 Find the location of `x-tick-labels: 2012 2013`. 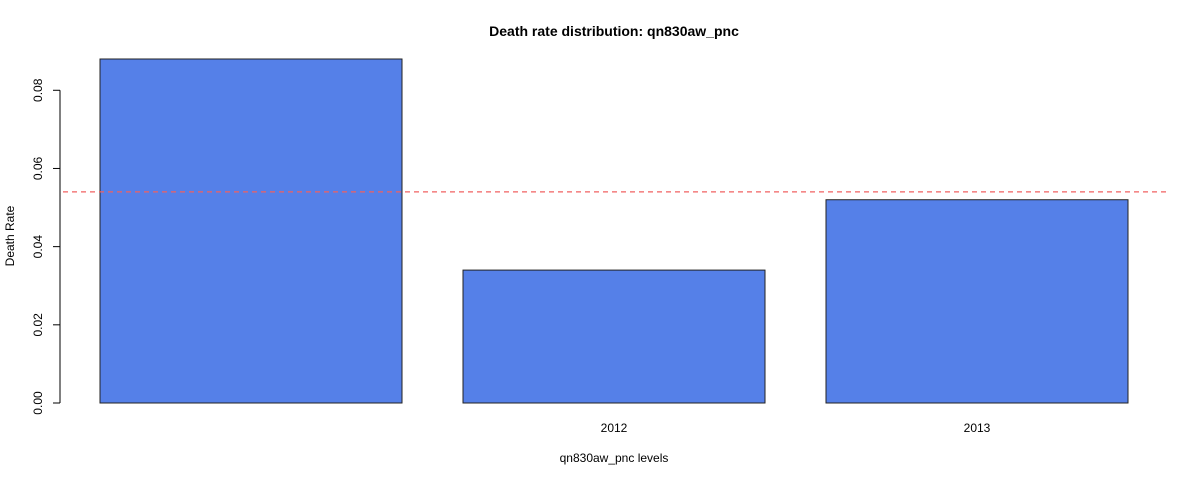

x-tick-labels: 2012 2013 is located at coordinates (796, 428).